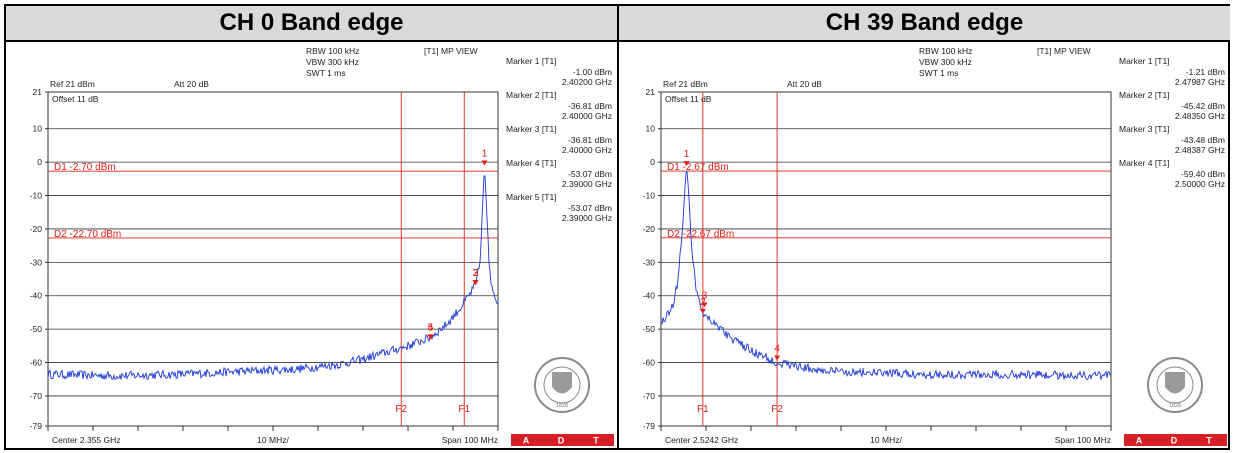  I want to click on ch0-seal-year: 1828, so click(562, 406).